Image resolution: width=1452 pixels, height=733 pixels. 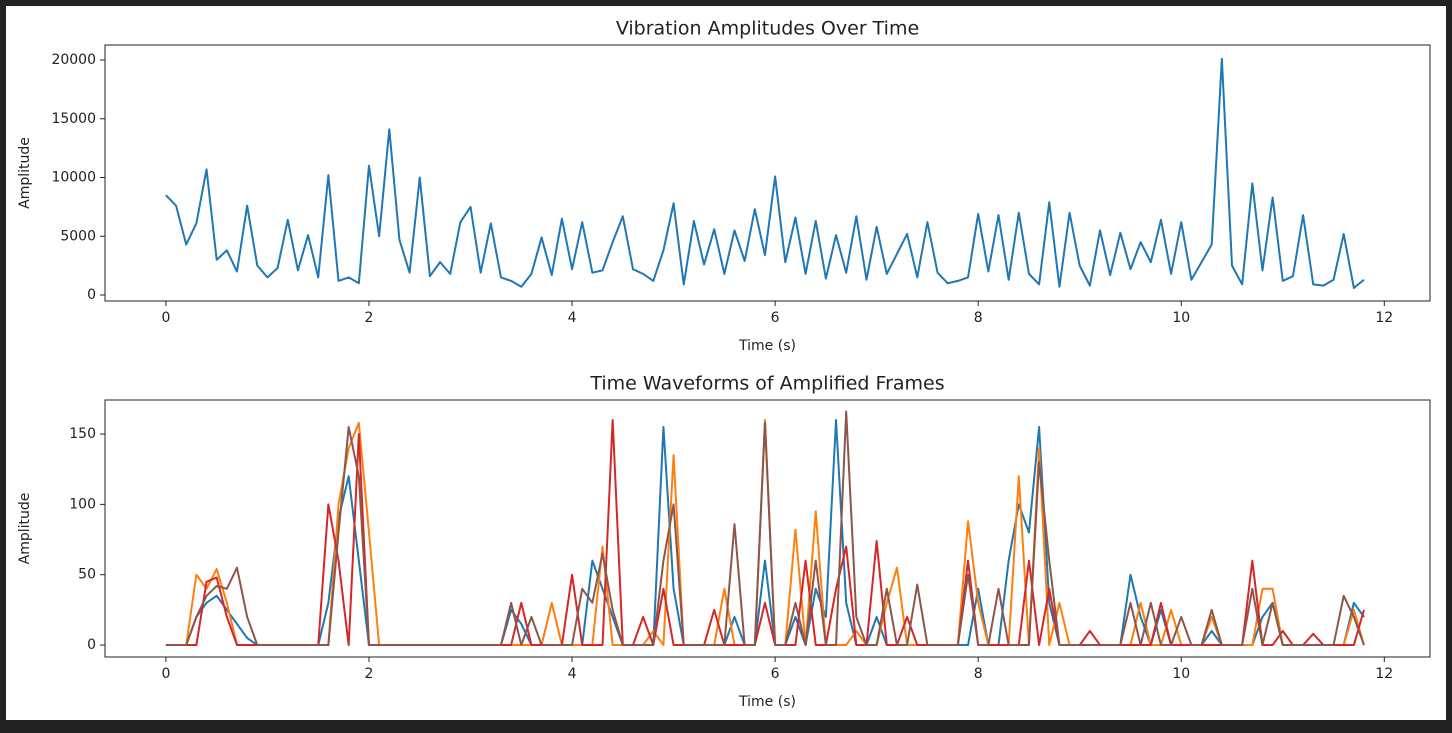 I want to click on y-tick-label: 50, so click(x=87, y=575).